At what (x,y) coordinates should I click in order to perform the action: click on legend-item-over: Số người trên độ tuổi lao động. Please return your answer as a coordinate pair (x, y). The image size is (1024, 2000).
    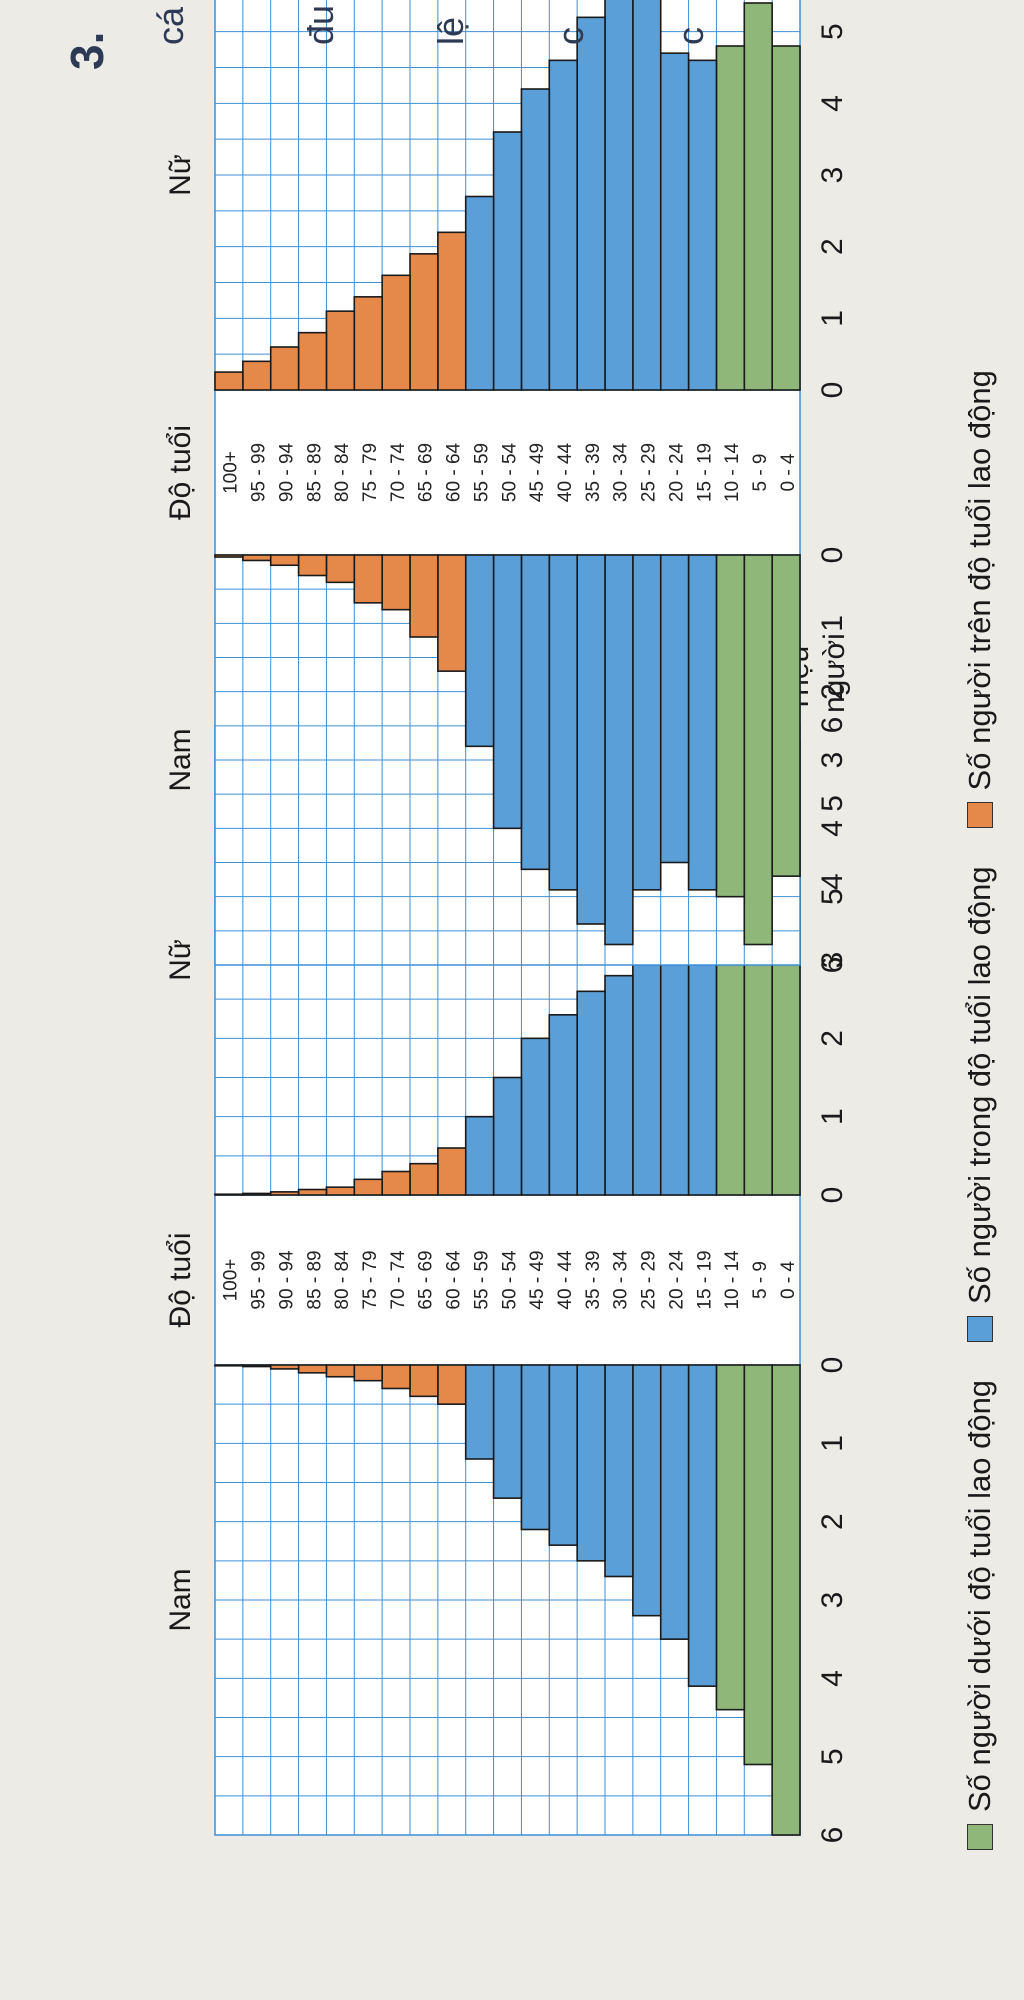
    Looking at the image, I should click on (980, 599).